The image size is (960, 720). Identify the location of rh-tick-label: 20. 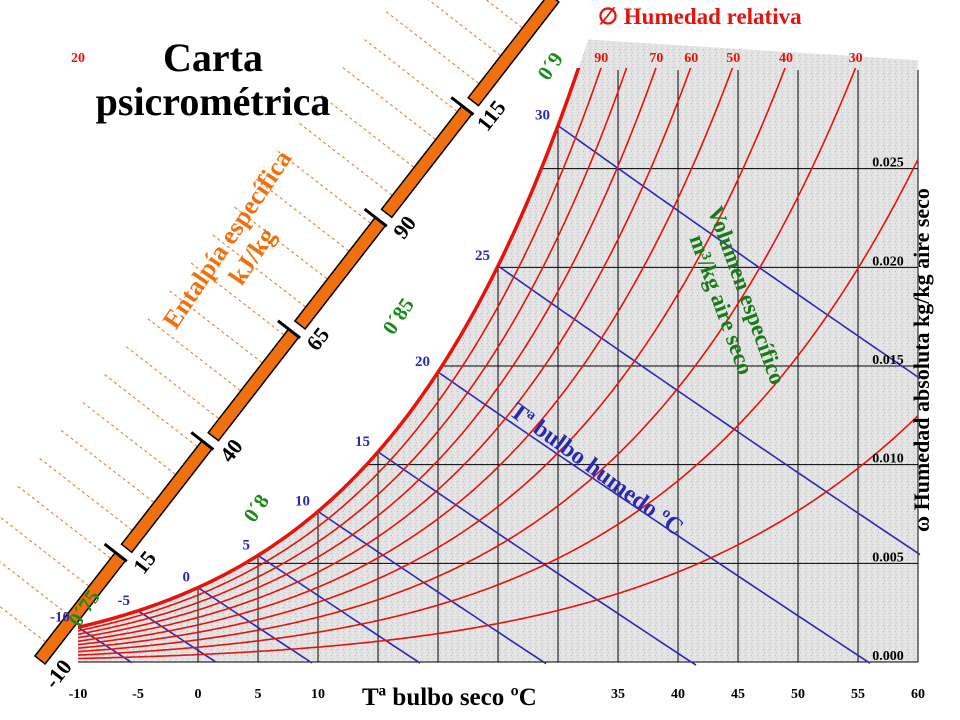
(78, 58).